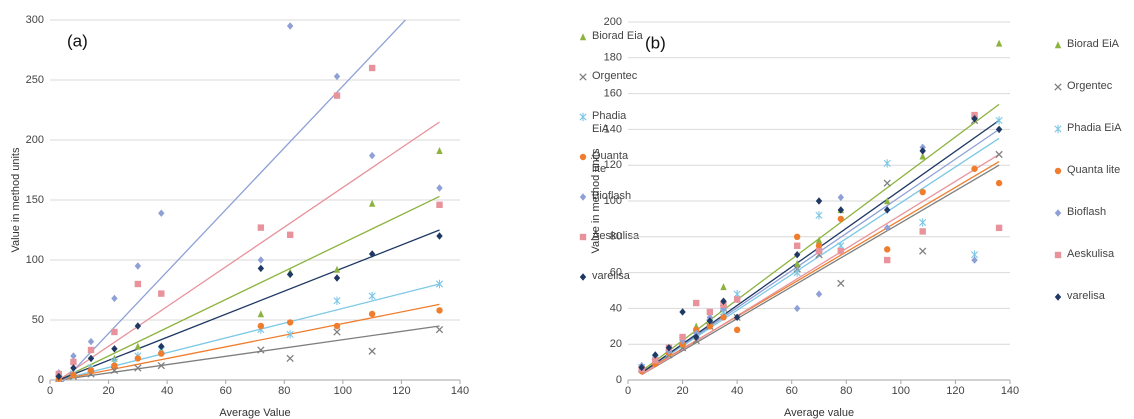 The image size is (1134, 419). I want to click on legend-entry: varelisa, so click(1086, 296).